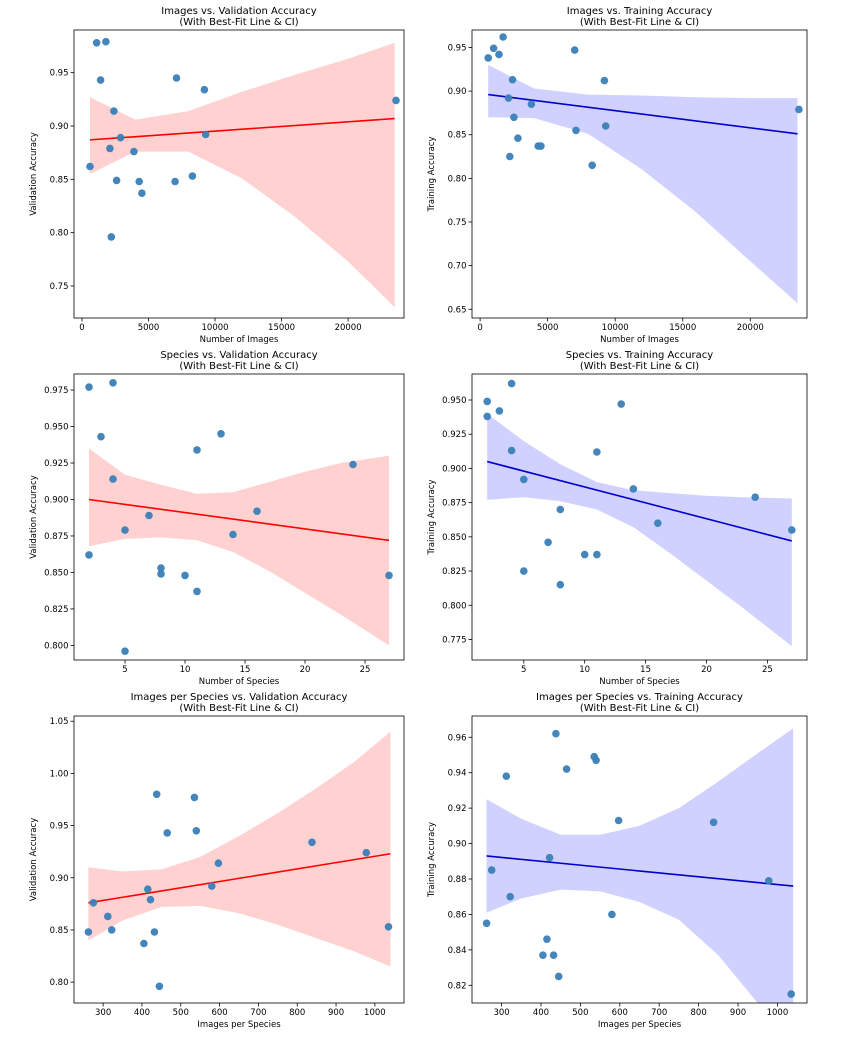 This screenshot has height=1042, width=858. What do you see at coordinates (639, 174) in the screenshot?
I see `axes-frame` at bounding box center [639, 174].